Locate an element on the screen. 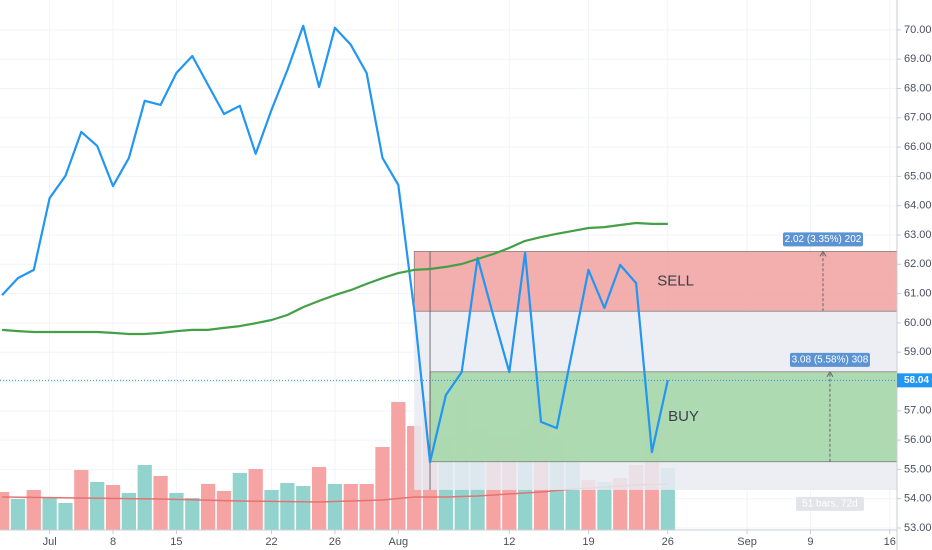 The width and height of the screenshot is (932, 550). x-tick-label: 12 is located at coordinates (509, 542).